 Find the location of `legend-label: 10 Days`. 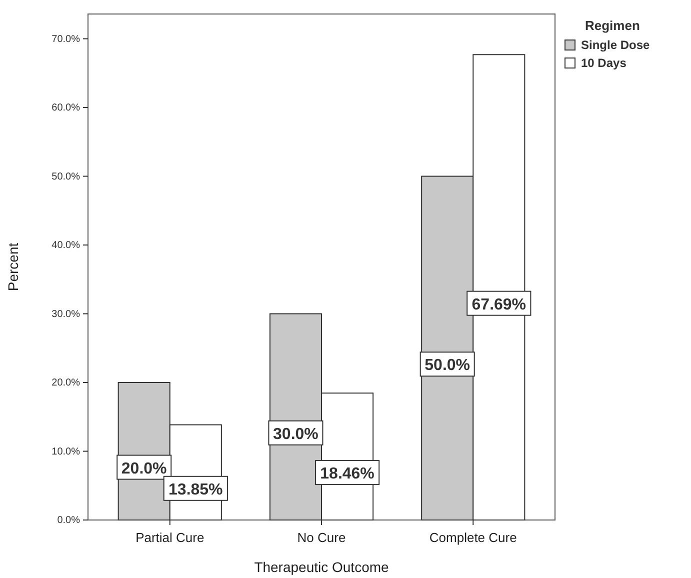

legend-label: 10 Days is located at coordinates (604, 63).